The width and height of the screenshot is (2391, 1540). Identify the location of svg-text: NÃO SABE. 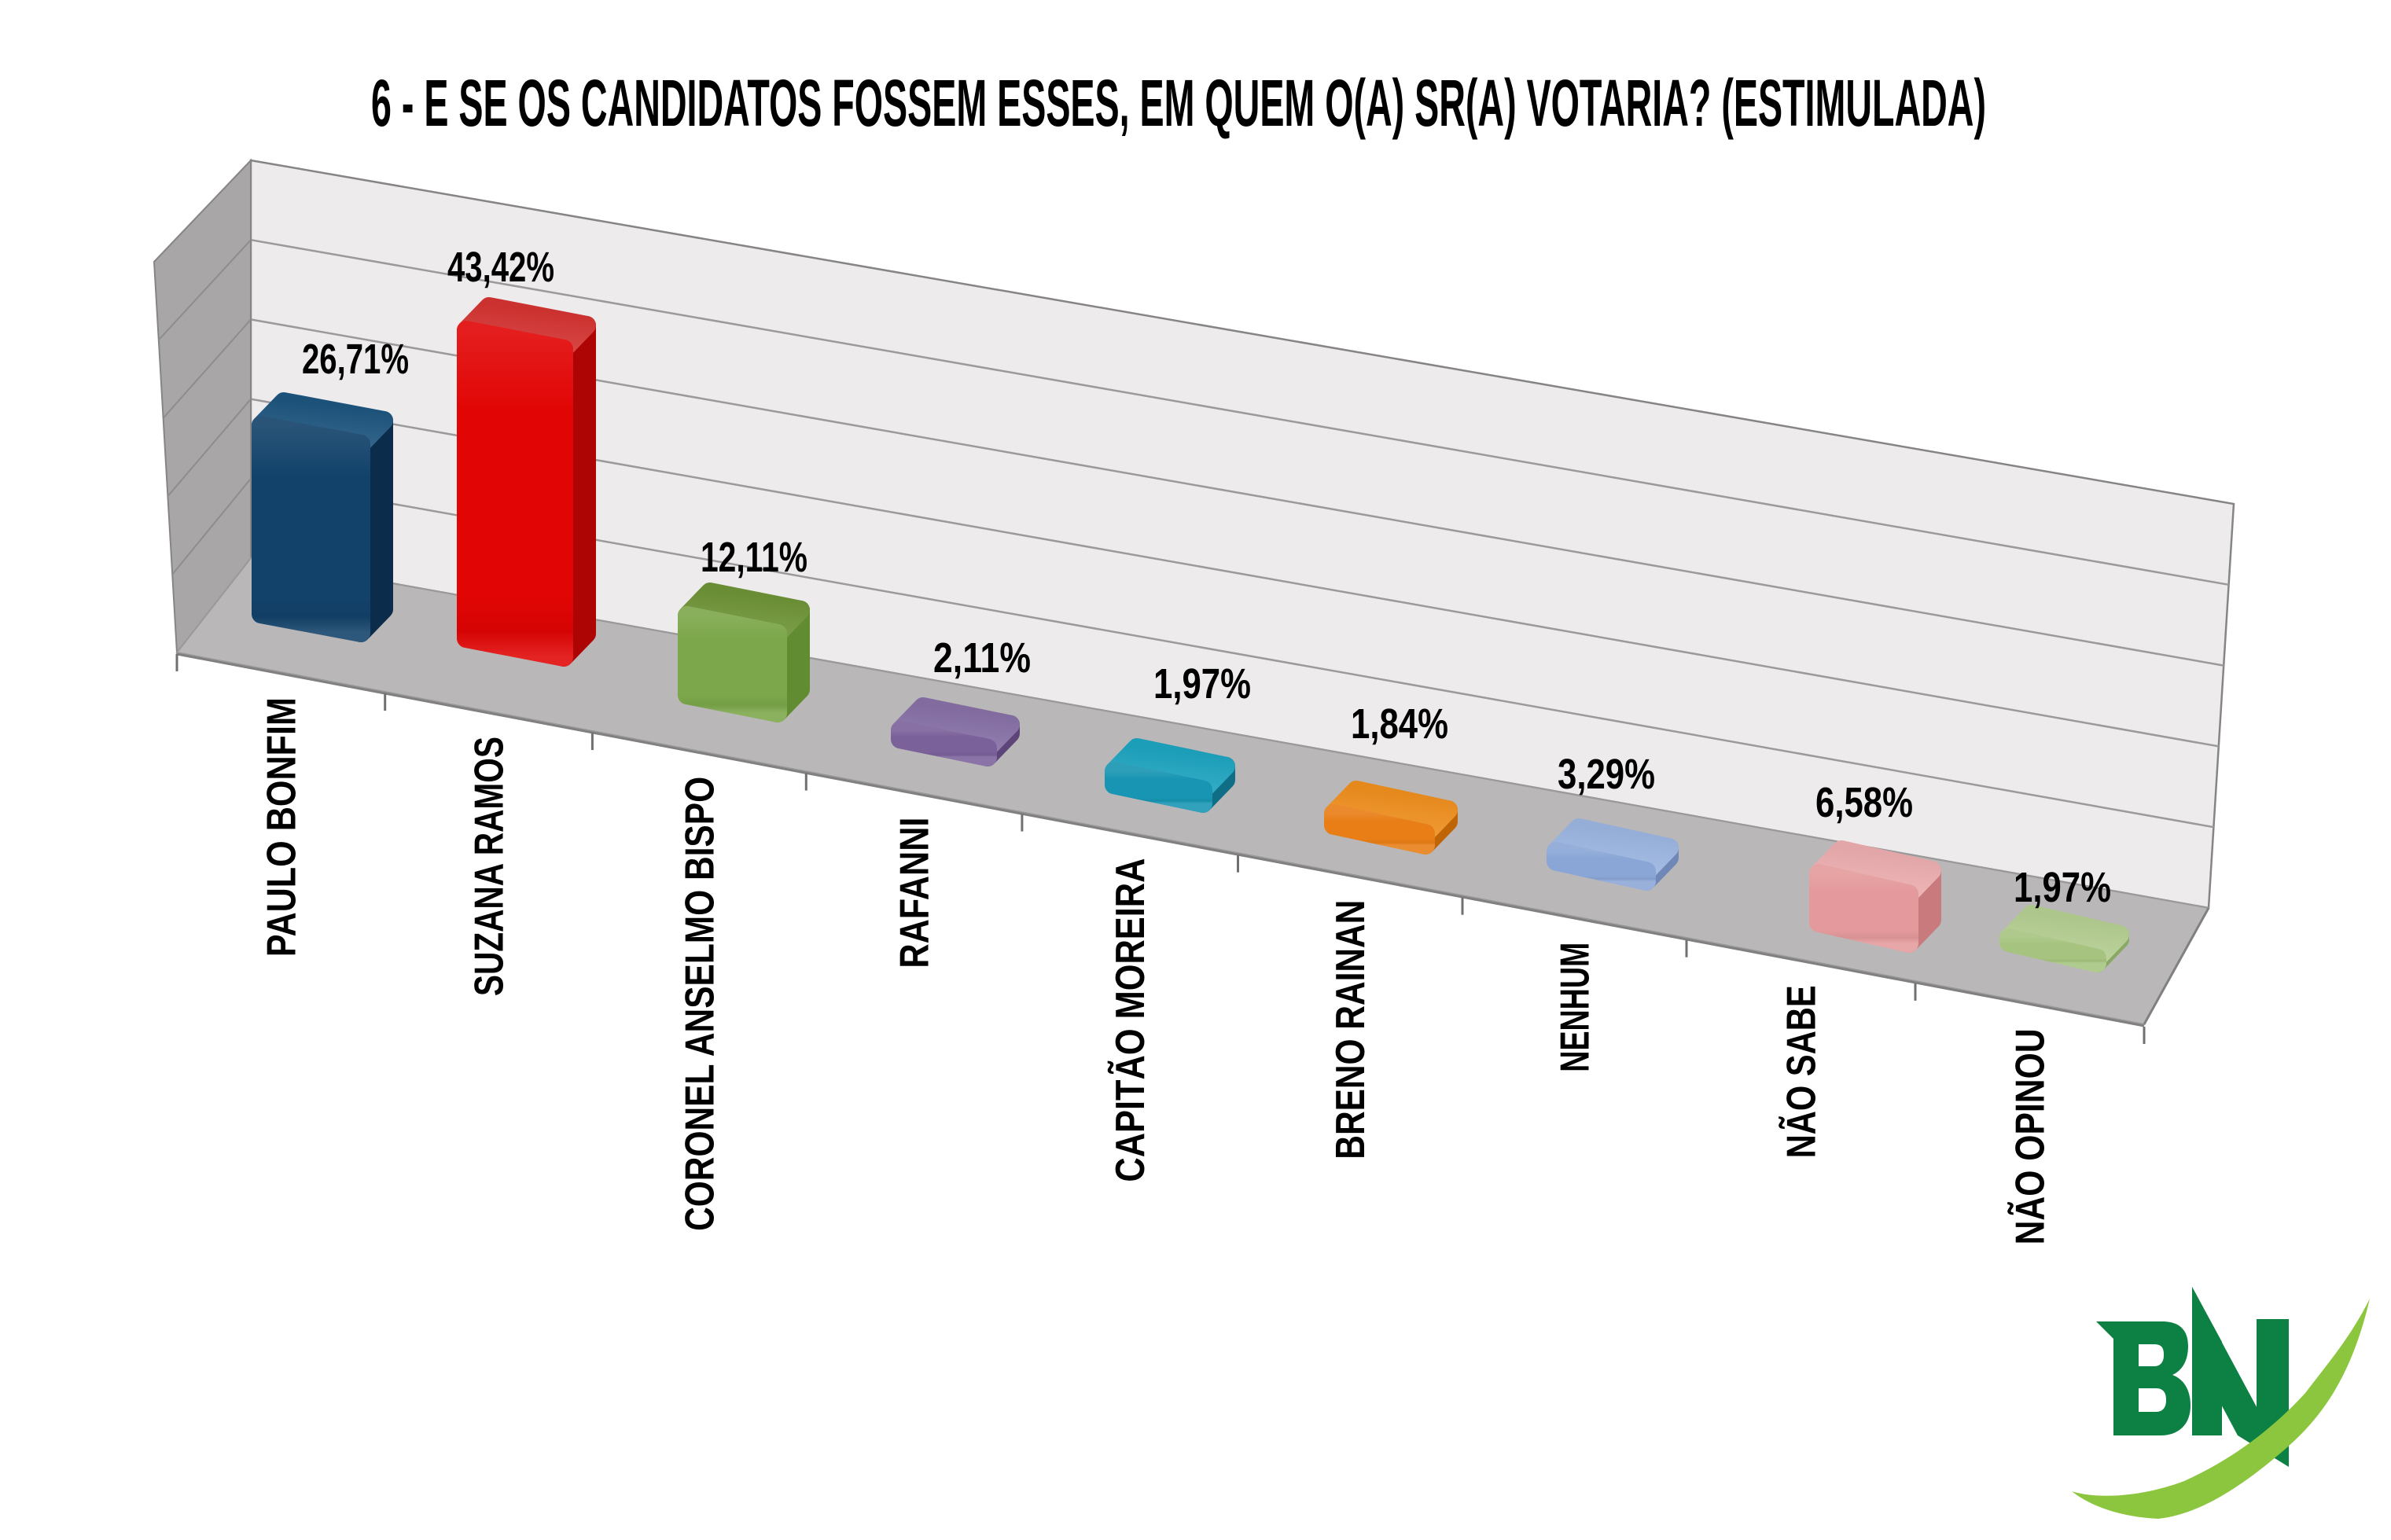
(1802, 1071).